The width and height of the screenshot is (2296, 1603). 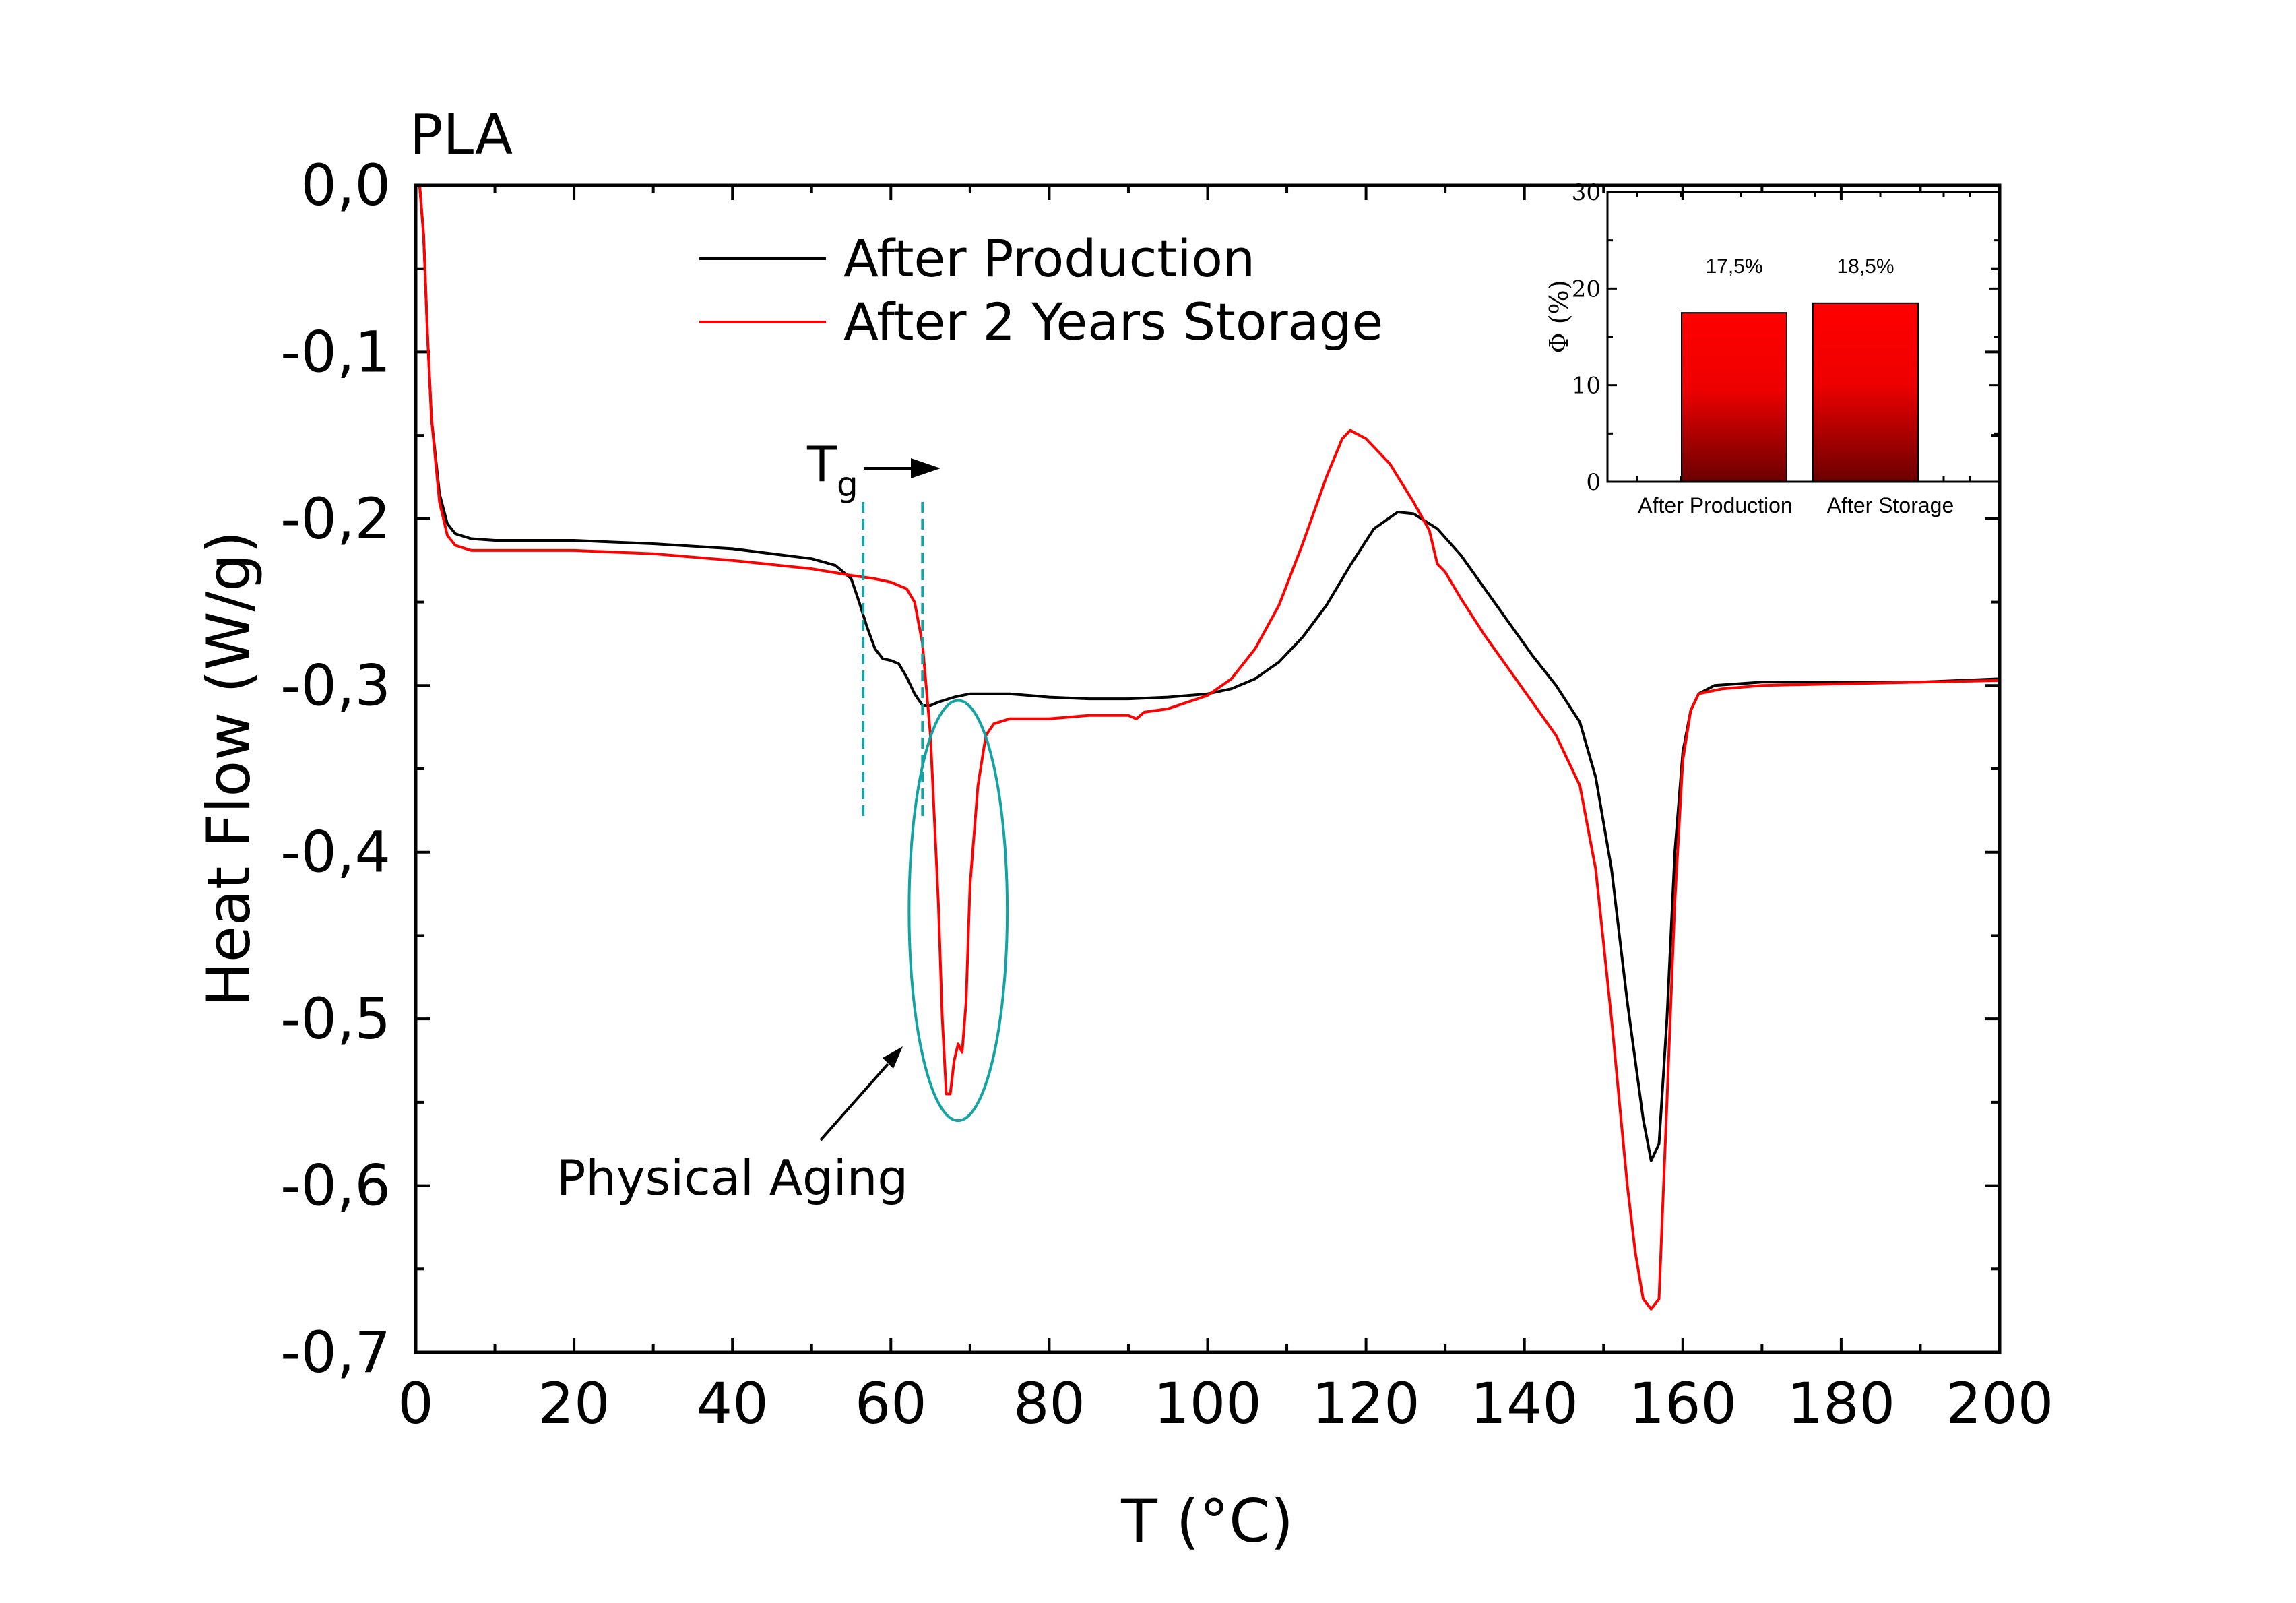 What do you see at coordinates (1207, 1521) in the screenshot?
I see `x-axis-label: T (°C)` at bounding box center [1207, 1521].